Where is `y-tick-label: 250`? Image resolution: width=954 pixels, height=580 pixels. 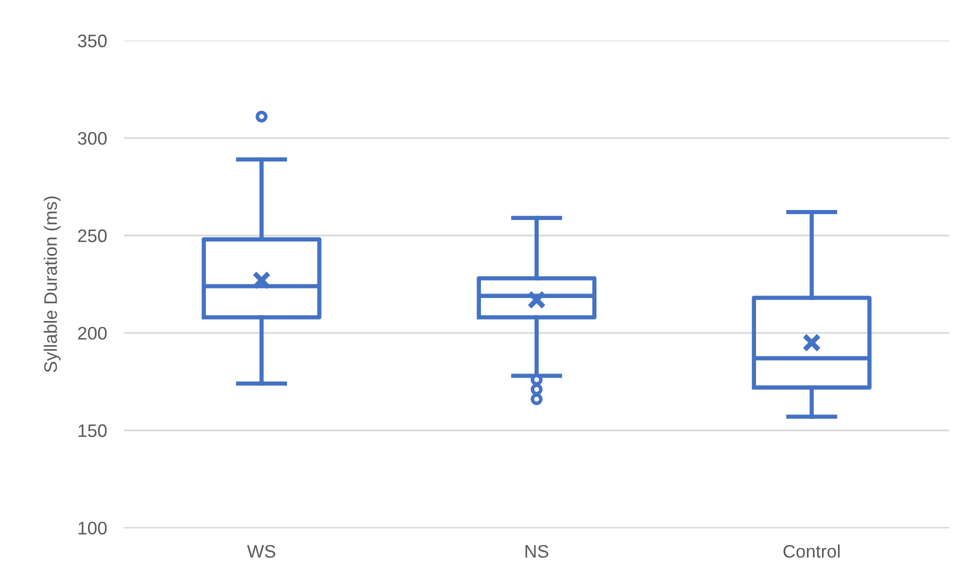
y-tick-label: 250 is located at coordinates (92, 235).